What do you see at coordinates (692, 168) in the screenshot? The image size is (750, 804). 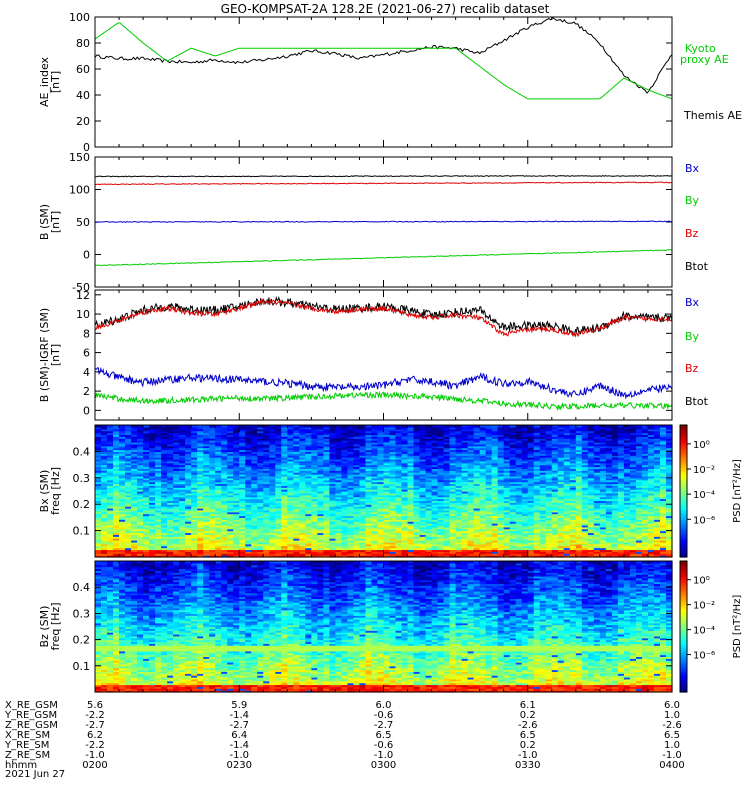 I see `legend-bsm-bx: Bx` at bounding box center [692, 168].